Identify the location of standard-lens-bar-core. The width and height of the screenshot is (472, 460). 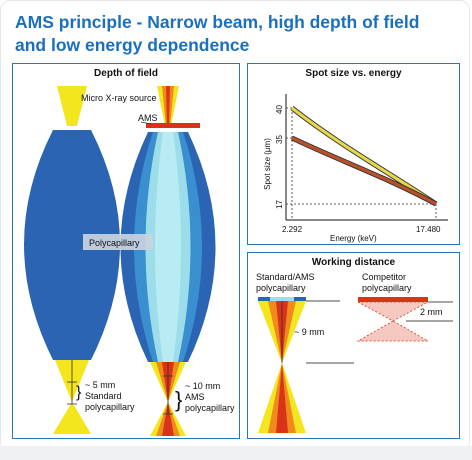
(282, 299).